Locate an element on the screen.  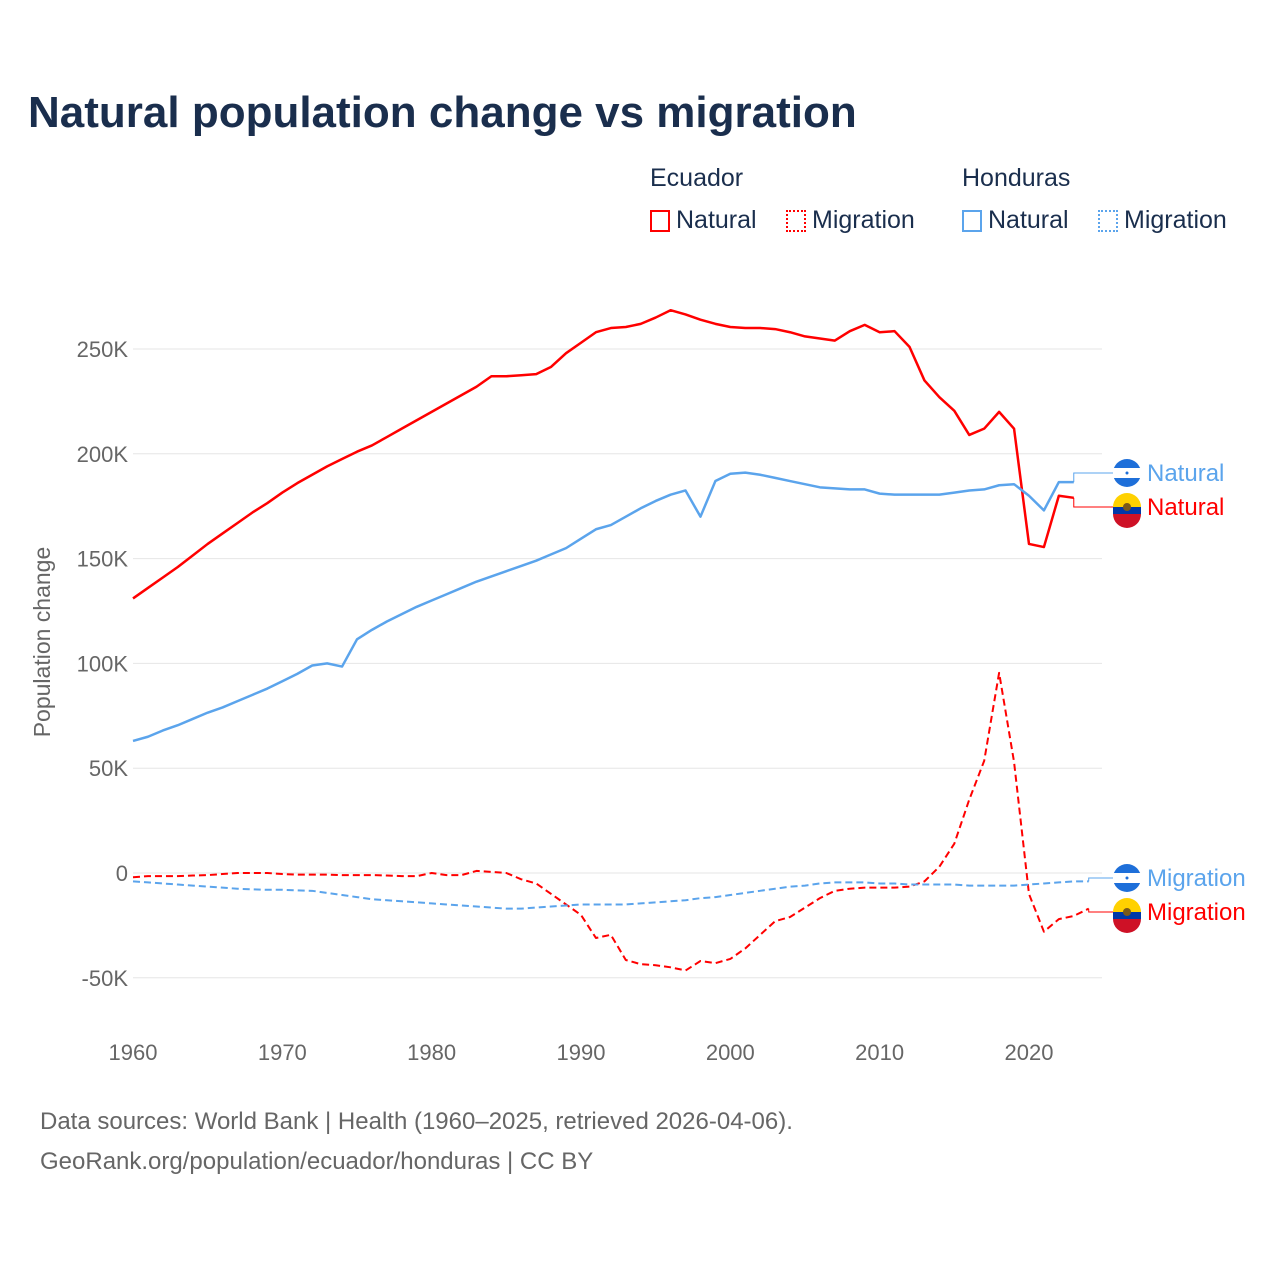
legend-honduras-migration: Migration is located at coordinates (1162, 220).